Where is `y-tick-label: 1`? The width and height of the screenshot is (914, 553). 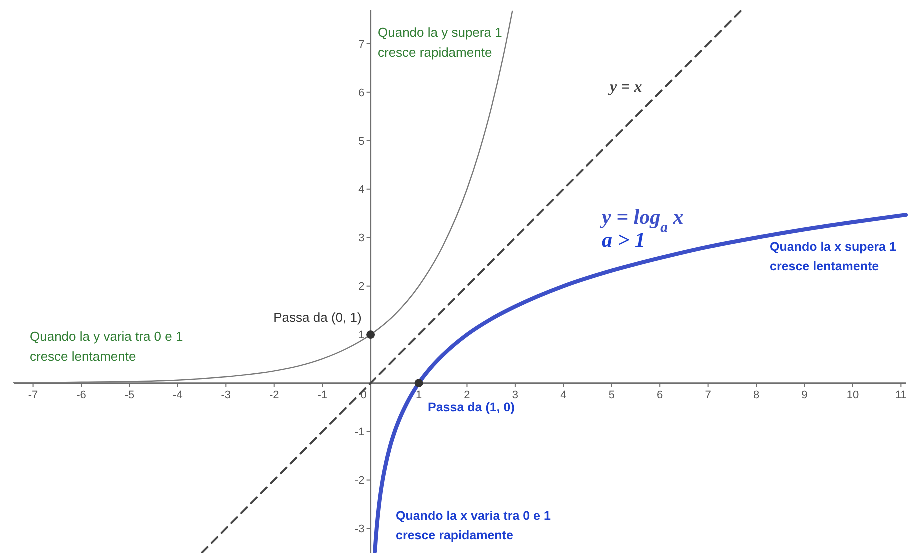 y-tick-label: 1 is located at coordinates (361, 336).